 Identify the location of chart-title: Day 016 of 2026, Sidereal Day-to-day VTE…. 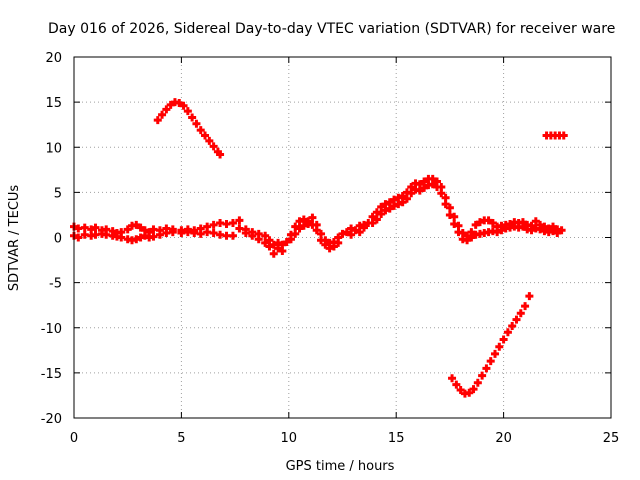
(331, 29).